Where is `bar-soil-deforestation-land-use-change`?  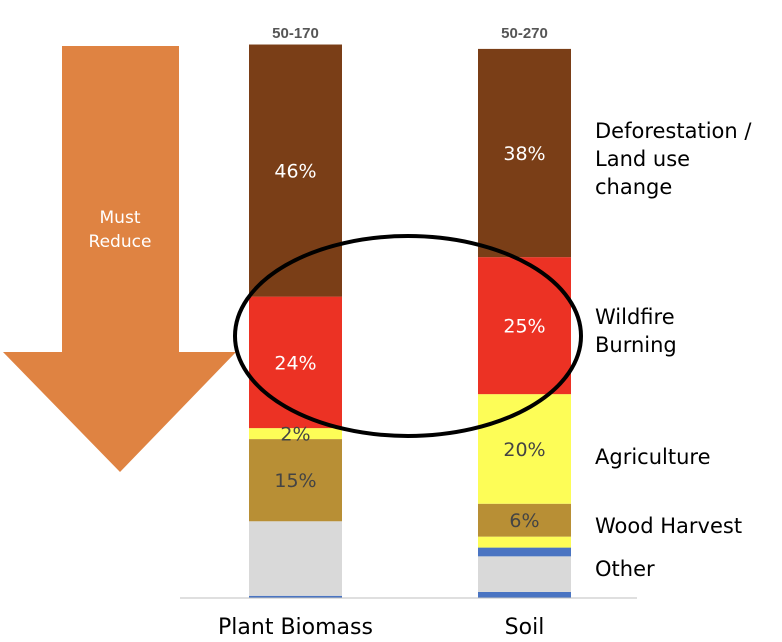
bar-soil-deforestation-land-use-change is located at coordinates (524, 153).